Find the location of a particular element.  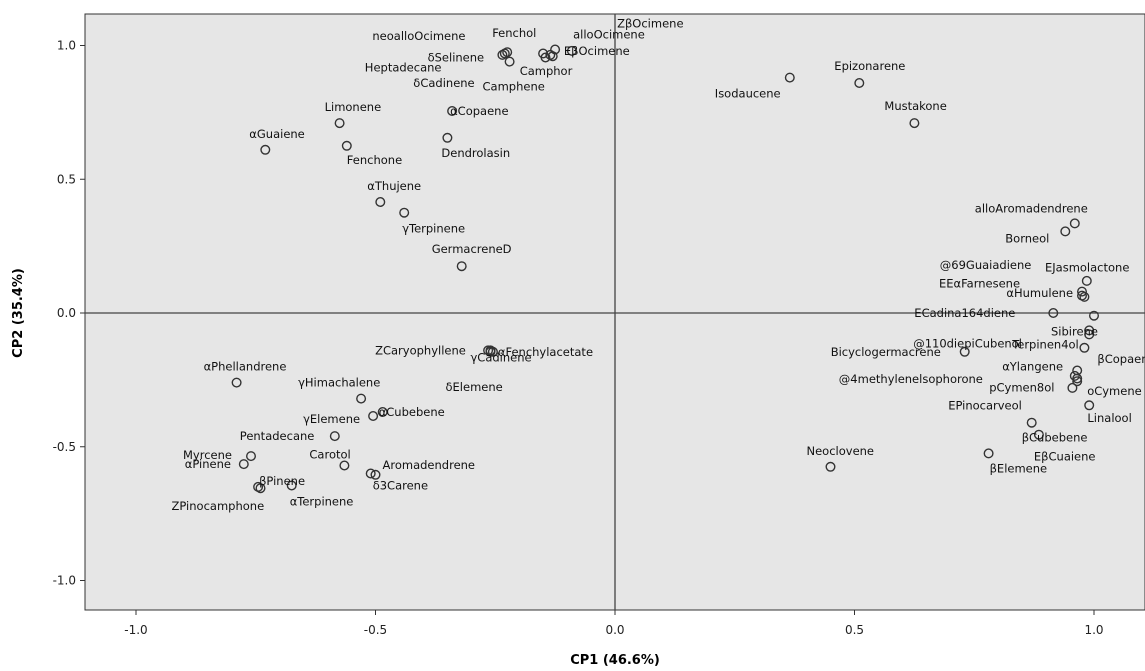

y-axis-ticks: -1.0 -0.5 0.0 0.5 1.0 is located at coordinates (69, 313).